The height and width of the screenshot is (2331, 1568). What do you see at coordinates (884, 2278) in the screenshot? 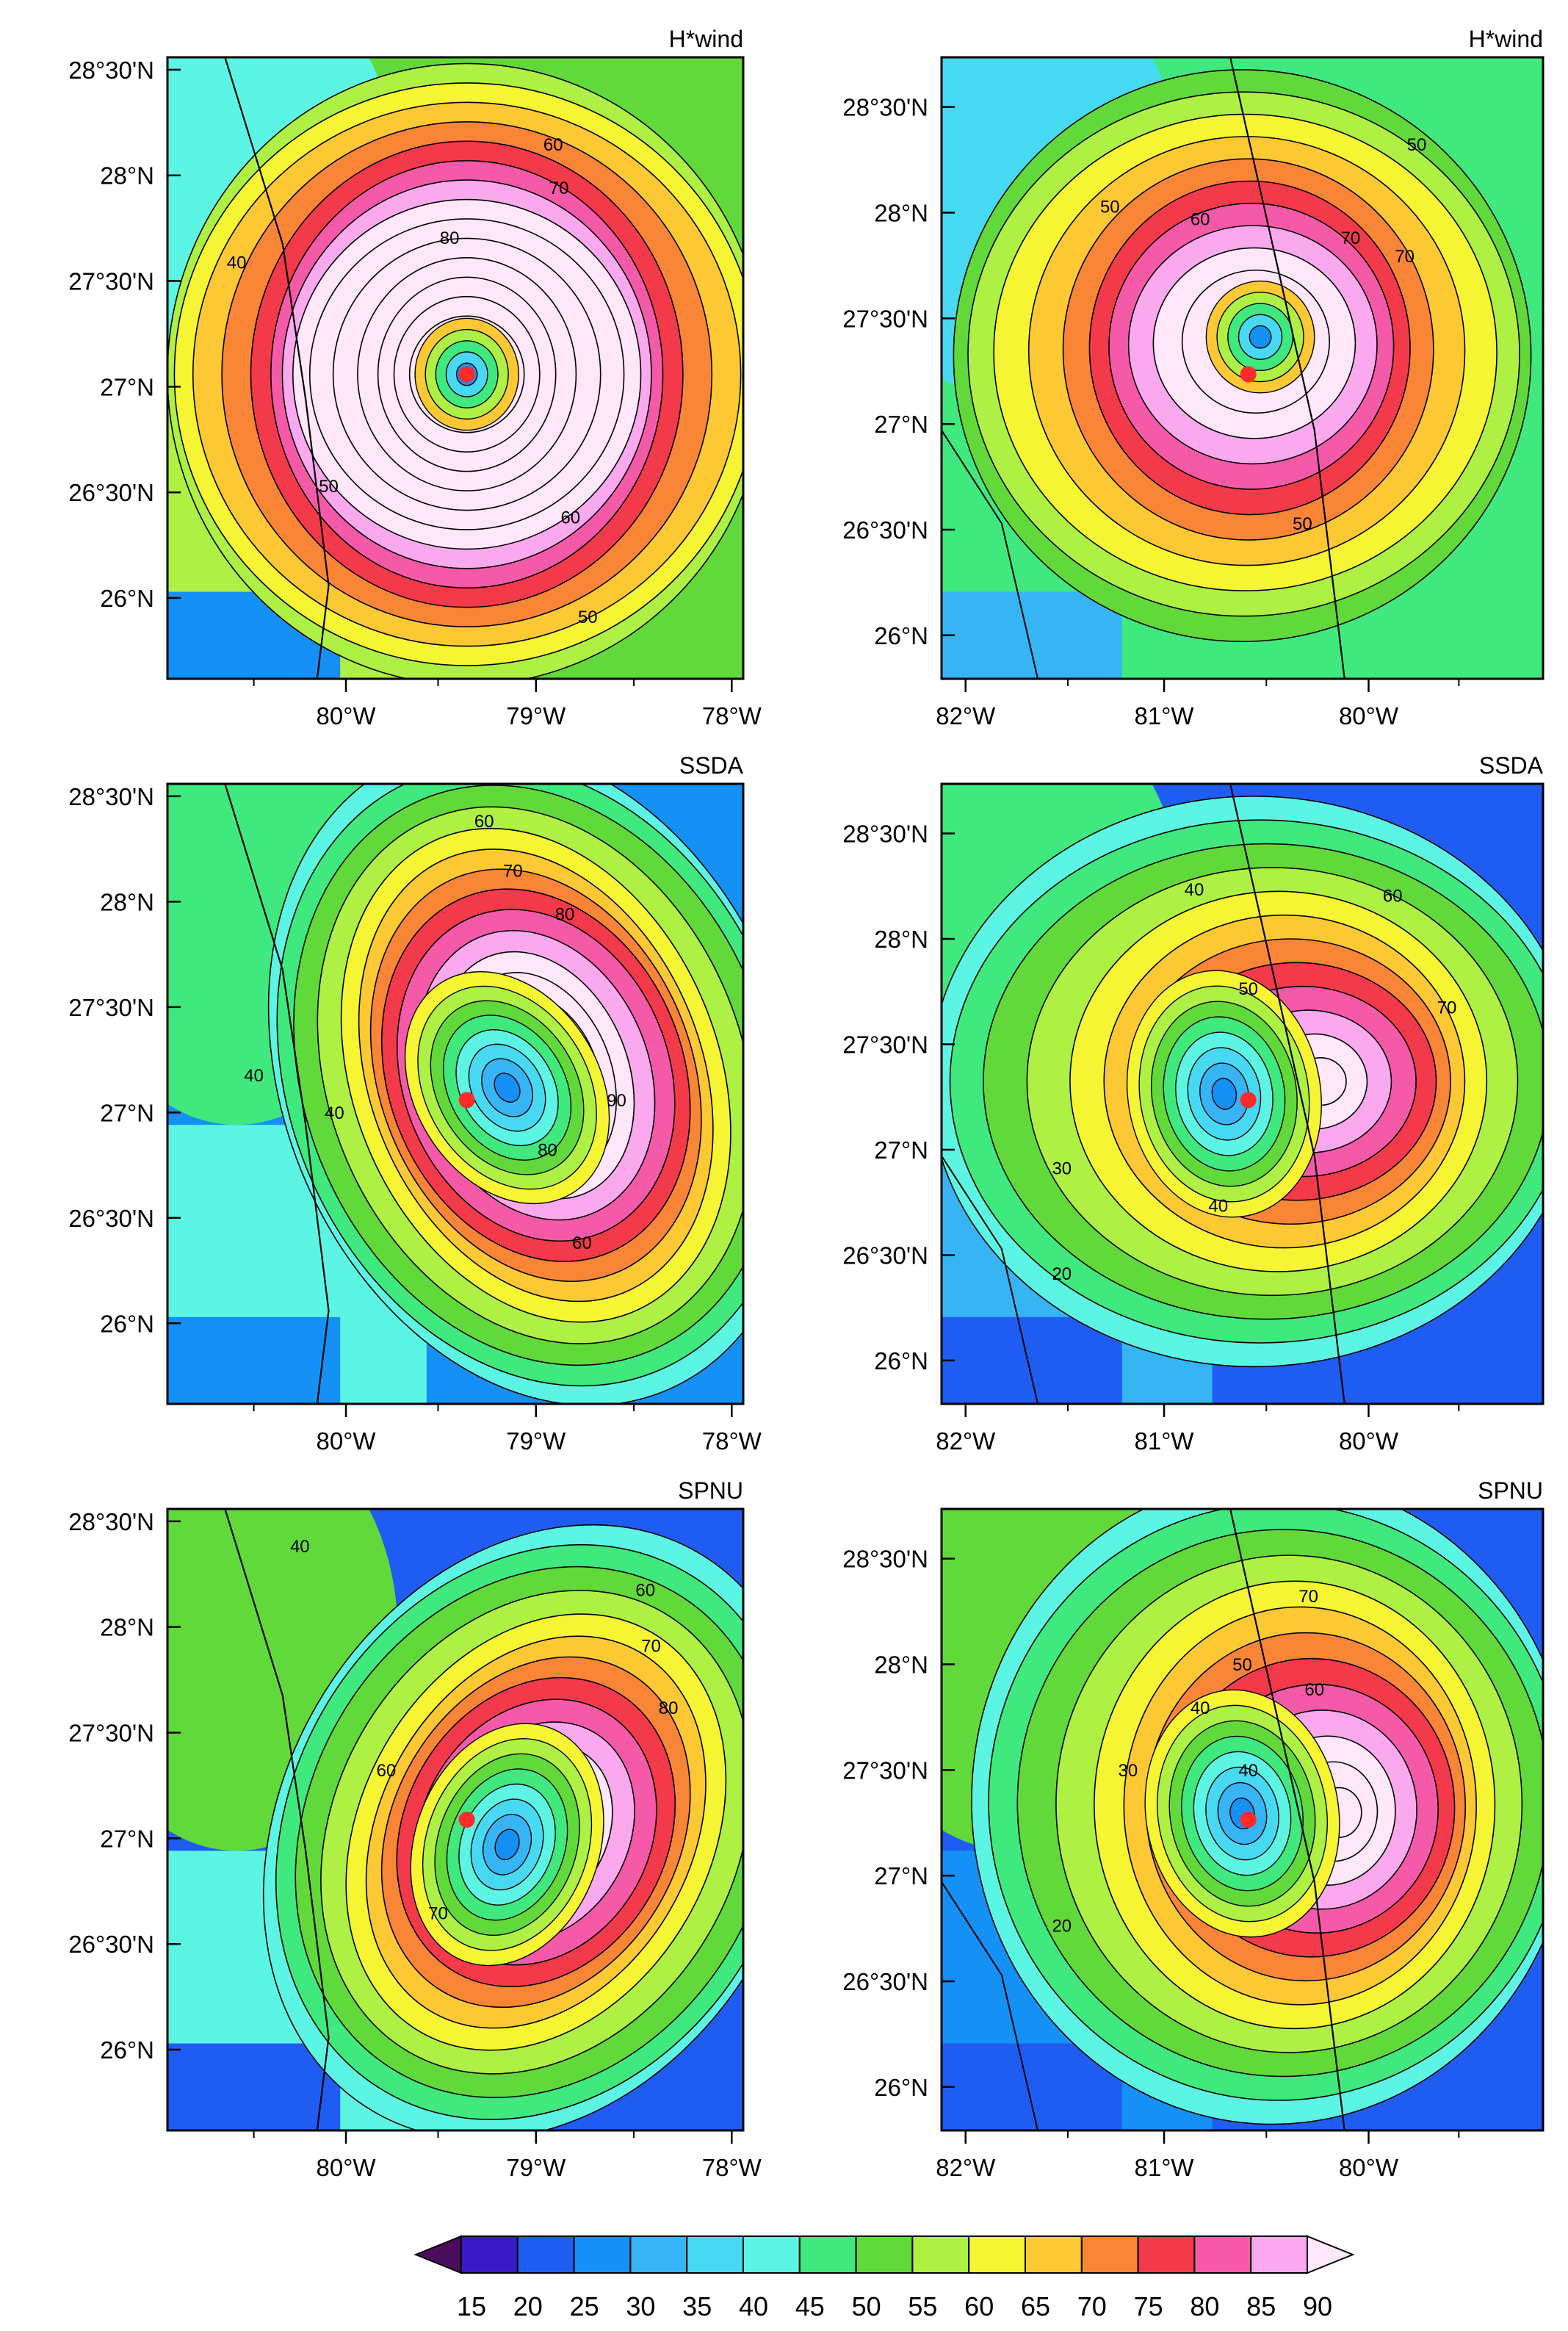
I see `colorbar: 15 20 25 30 35 40 45 50 55 60 65 70 75 80 85 90` at bounding box center [884, 2278].